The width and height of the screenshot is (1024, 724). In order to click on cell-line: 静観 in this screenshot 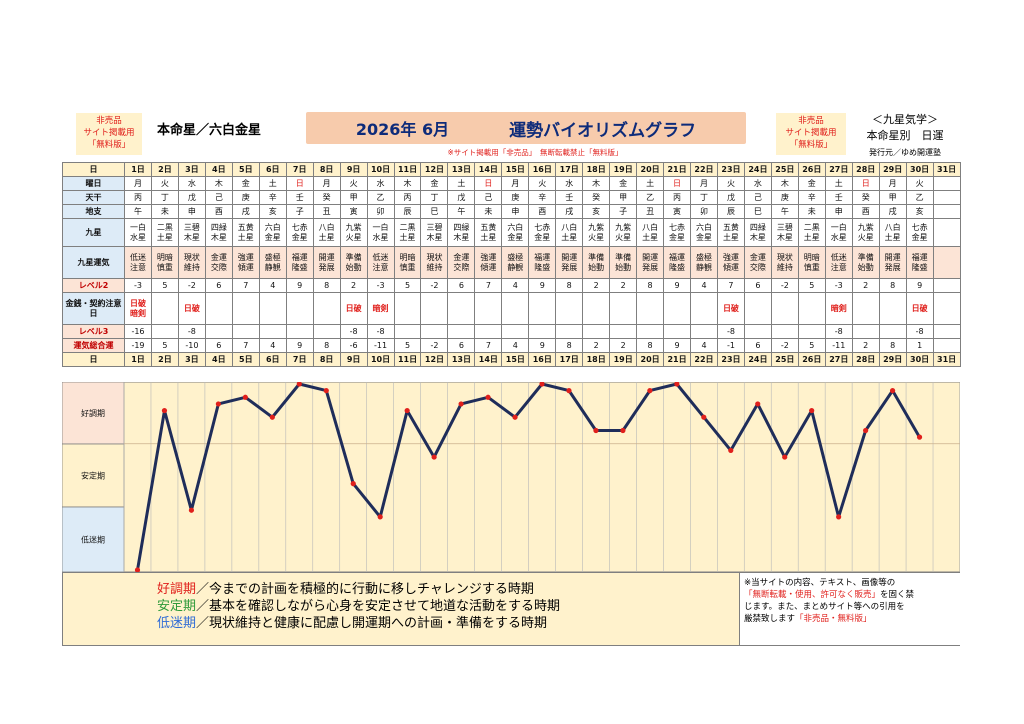, I will do `click(515, 267)`.